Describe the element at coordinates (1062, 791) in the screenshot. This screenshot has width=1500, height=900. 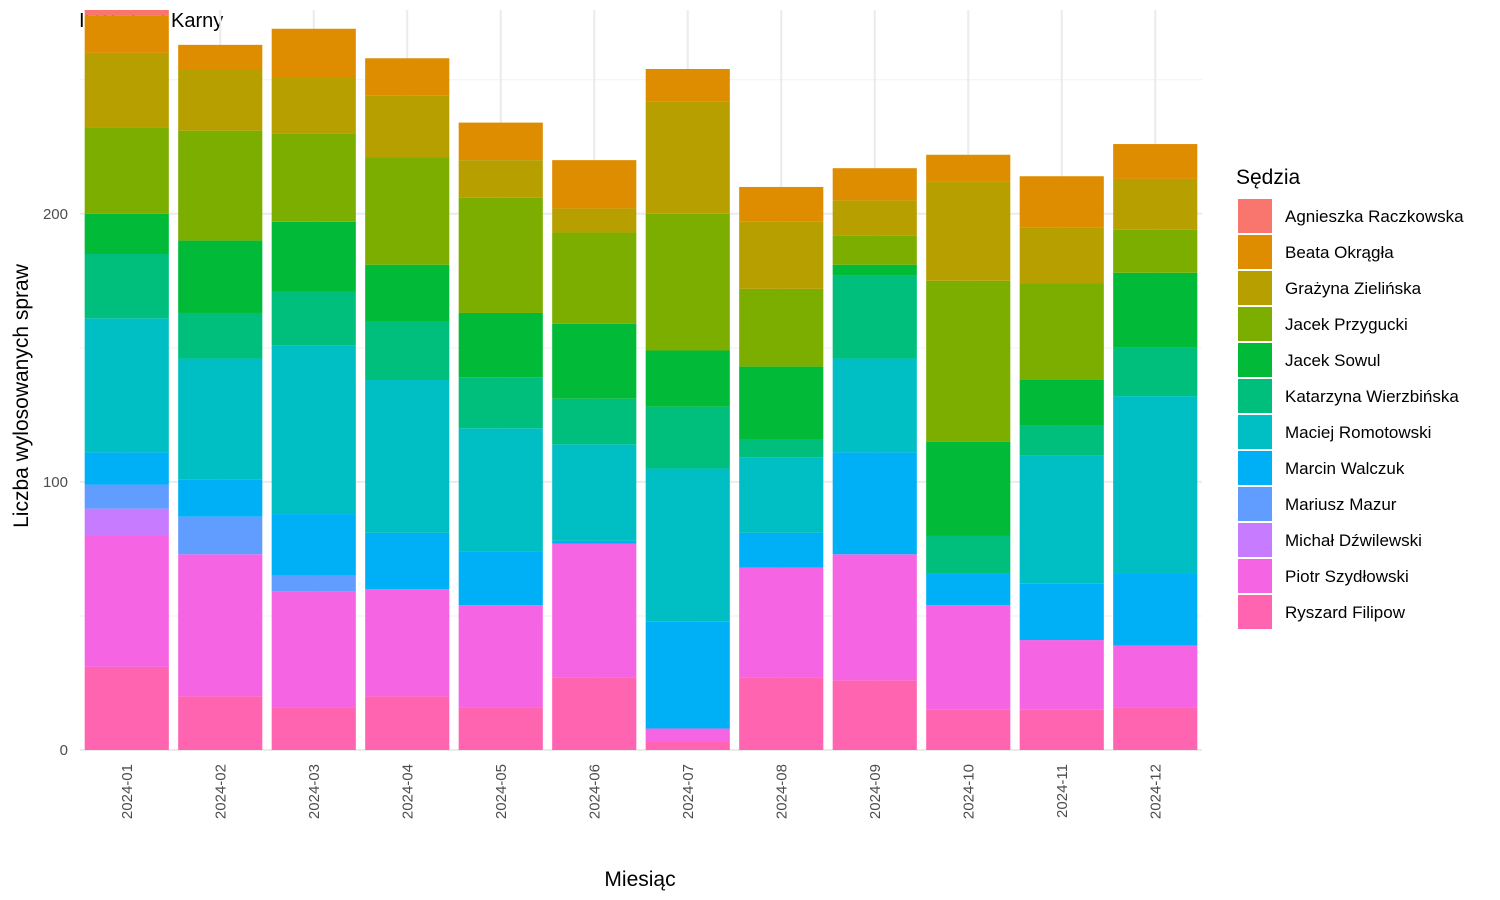
I see `x-tick-label: 2024-11` at that location.